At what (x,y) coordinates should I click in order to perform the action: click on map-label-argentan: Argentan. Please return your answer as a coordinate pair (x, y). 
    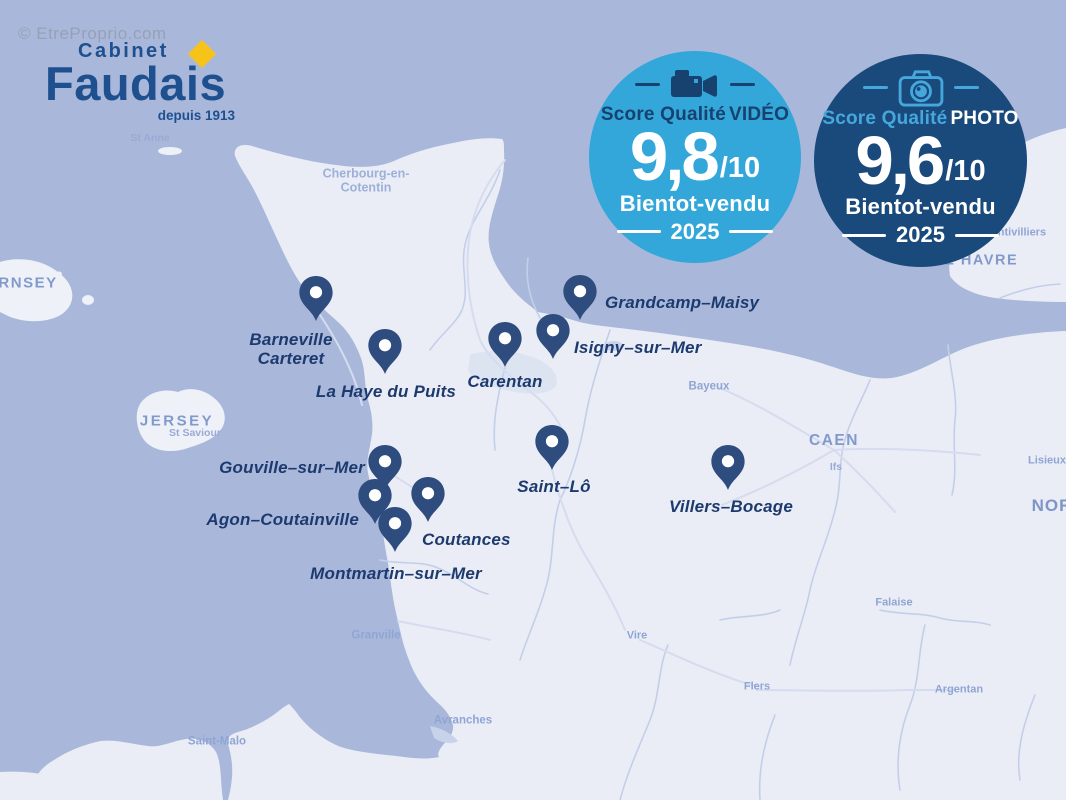
    Looking at the image, I should click on (959, 689).